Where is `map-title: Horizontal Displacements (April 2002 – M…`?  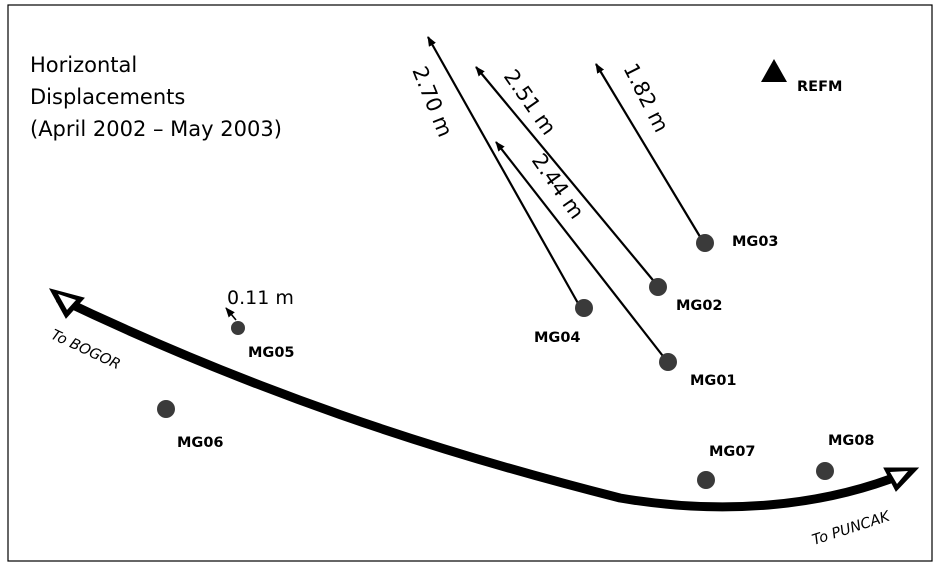 map-title: Horizontal Displacements (April 2002 – M… is located at coordinates (156, 97).